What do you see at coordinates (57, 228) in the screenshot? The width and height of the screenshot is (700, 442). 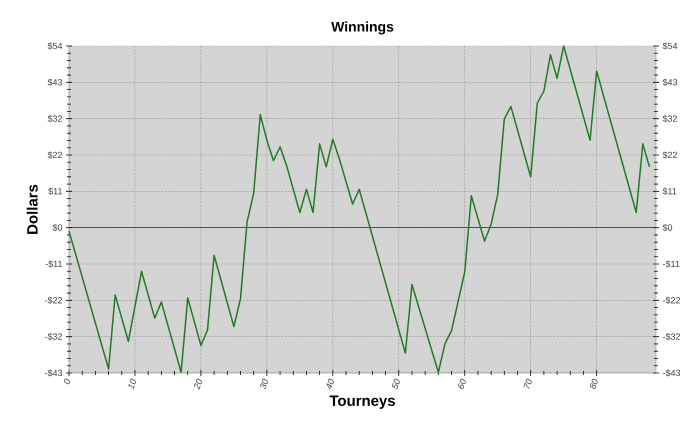 I see `y-tick-label: $0` at bounding box center [57, 228].